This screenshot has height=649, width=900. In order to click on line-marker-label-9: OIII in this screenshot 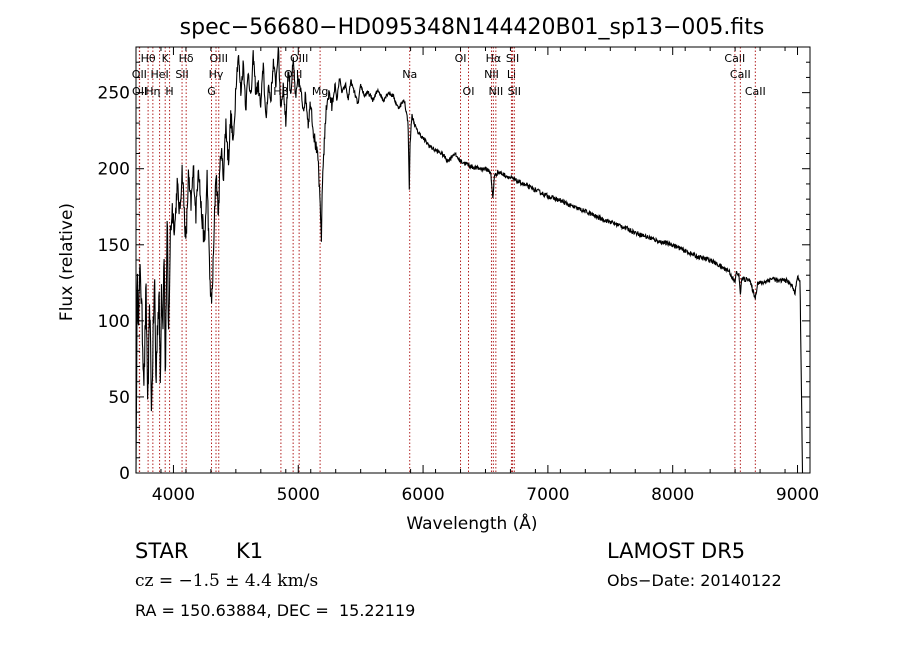, I will do `click(219, 58)`.